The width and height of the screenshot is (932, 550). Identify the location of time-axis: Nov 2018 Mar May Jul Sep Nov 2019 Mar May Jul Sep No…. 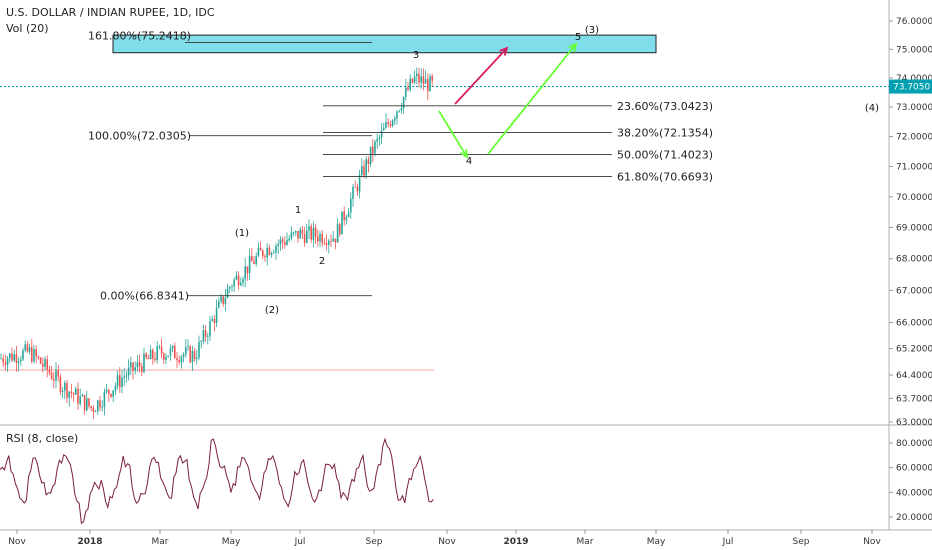
(444, 538).